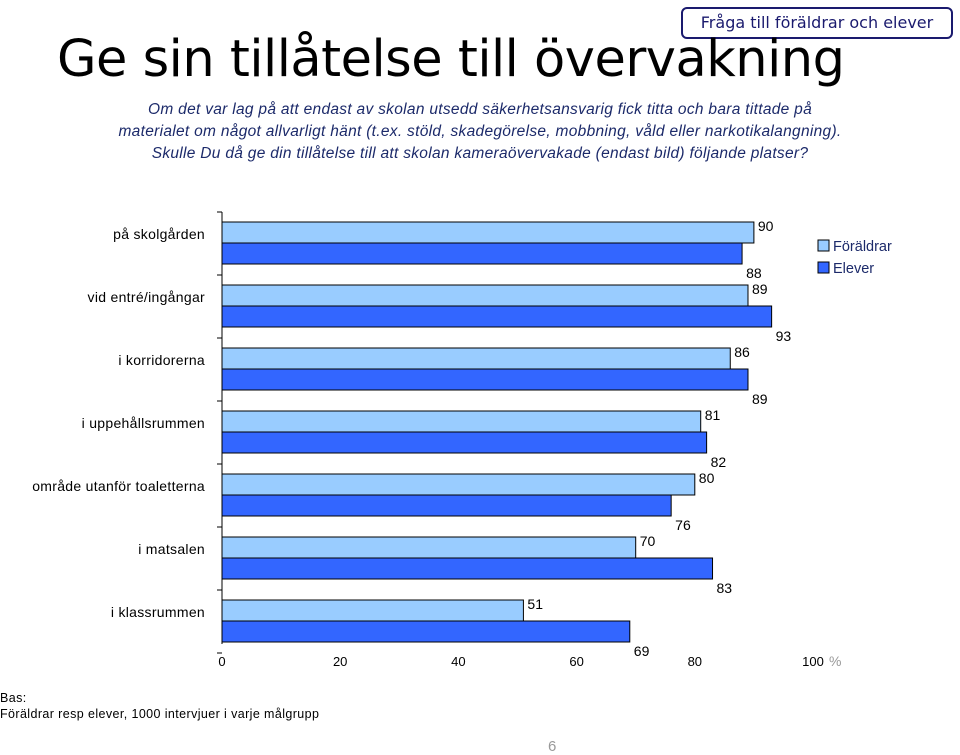  What do you see at coordinates (171, 549) in the screenshot?
I see `category-label: i matsalen` at bounding box center [171, 549].